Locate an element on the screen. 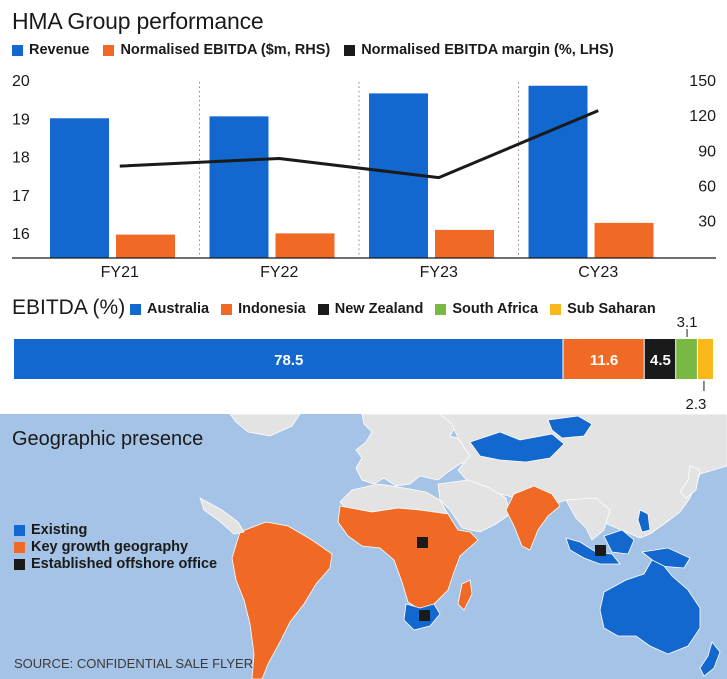 The height and width of the screenshot is (679, 727). x-tick-label: FY23 is located at coordinates (439, 272).